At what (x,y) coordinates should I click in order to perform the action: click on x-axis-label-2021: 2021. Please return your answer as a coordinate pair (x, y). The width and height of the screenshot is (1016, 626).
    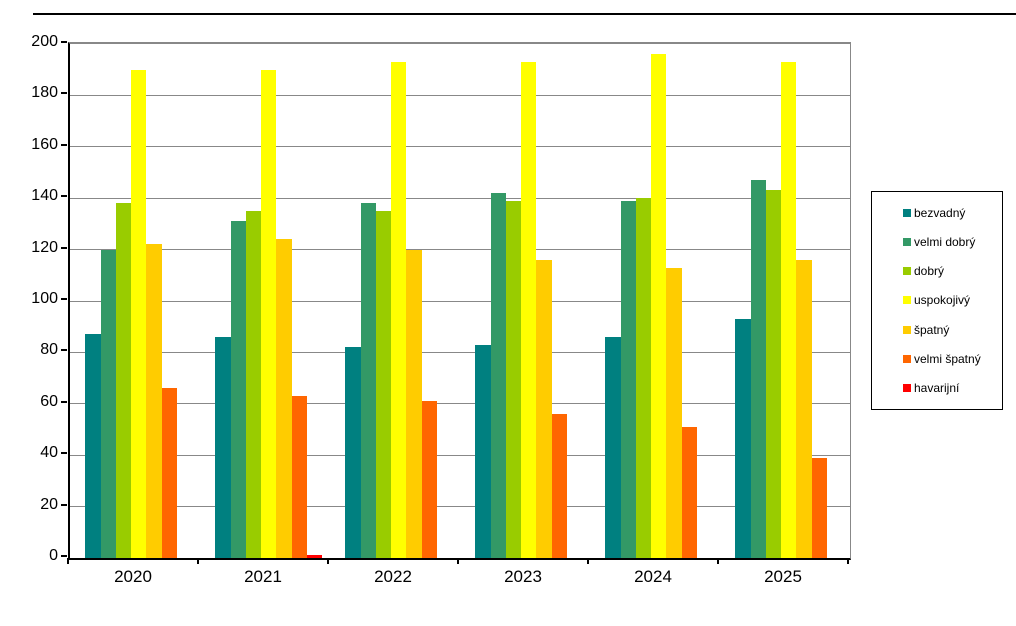
    Looking at the image, I should click on (263, 576).